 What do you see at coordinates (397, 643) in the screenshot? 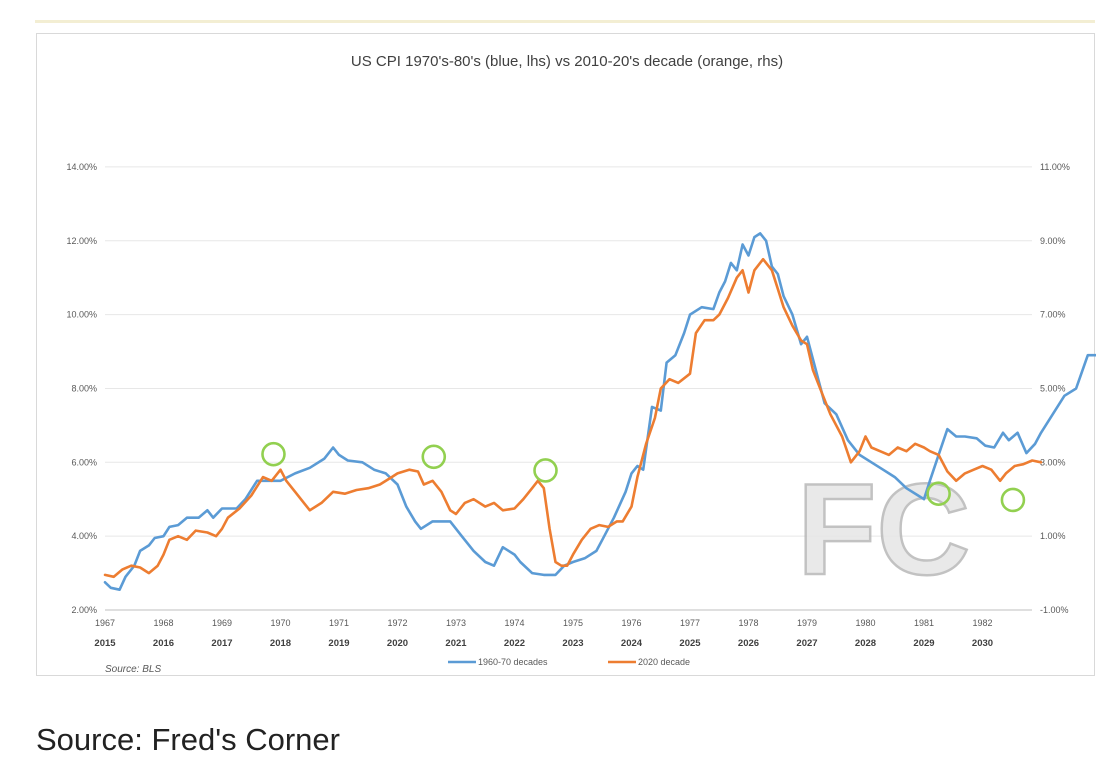
I see `x-tick-label-bottom: 2020` at bounding box center [397, 643].